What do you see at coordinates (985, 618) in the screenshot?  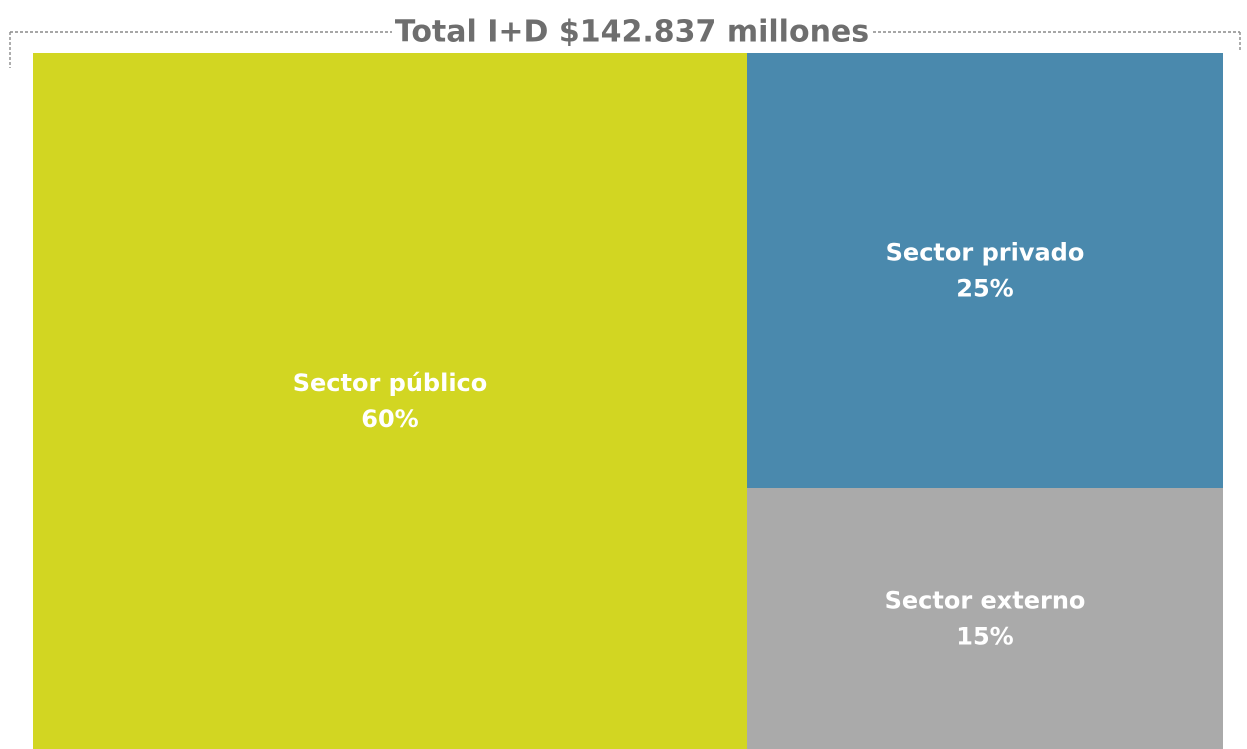 I see `tile-sector-externo` at bounding box center [985, 618].